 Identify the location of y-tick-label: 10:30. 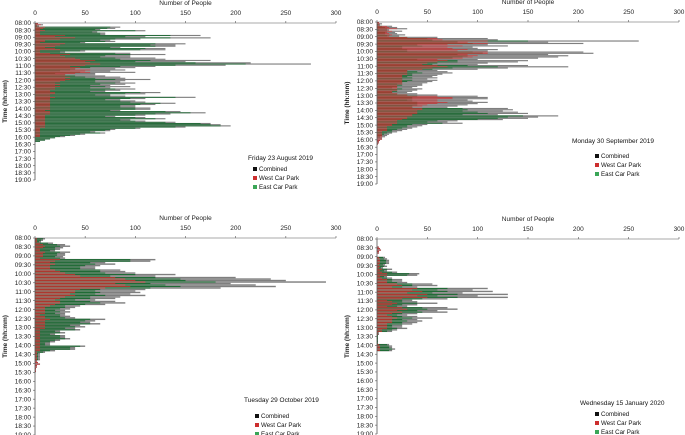
(365, 284).